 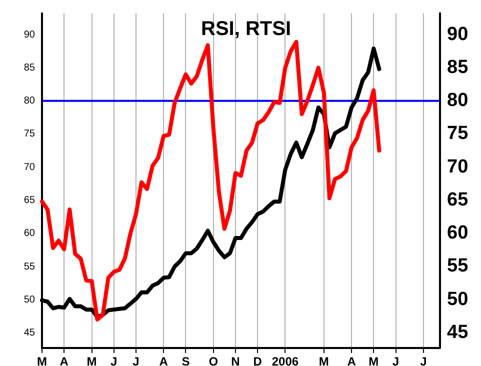 What do you see at coordinates (458, 199) in the screenshot?
I see `y2-tick-label: 65` at bounding box center [458, 199].